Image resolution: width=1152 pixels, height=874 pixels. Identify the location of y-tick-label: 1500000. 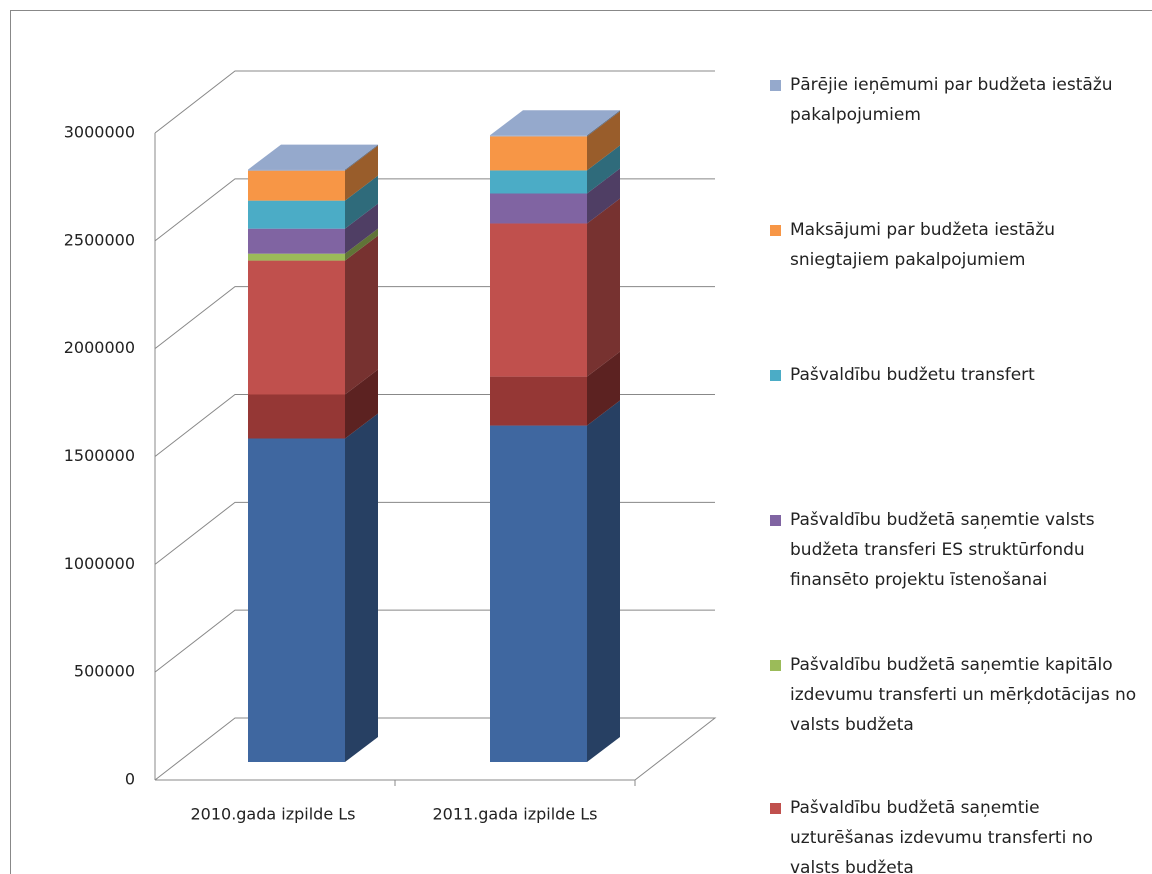
(99, 455).